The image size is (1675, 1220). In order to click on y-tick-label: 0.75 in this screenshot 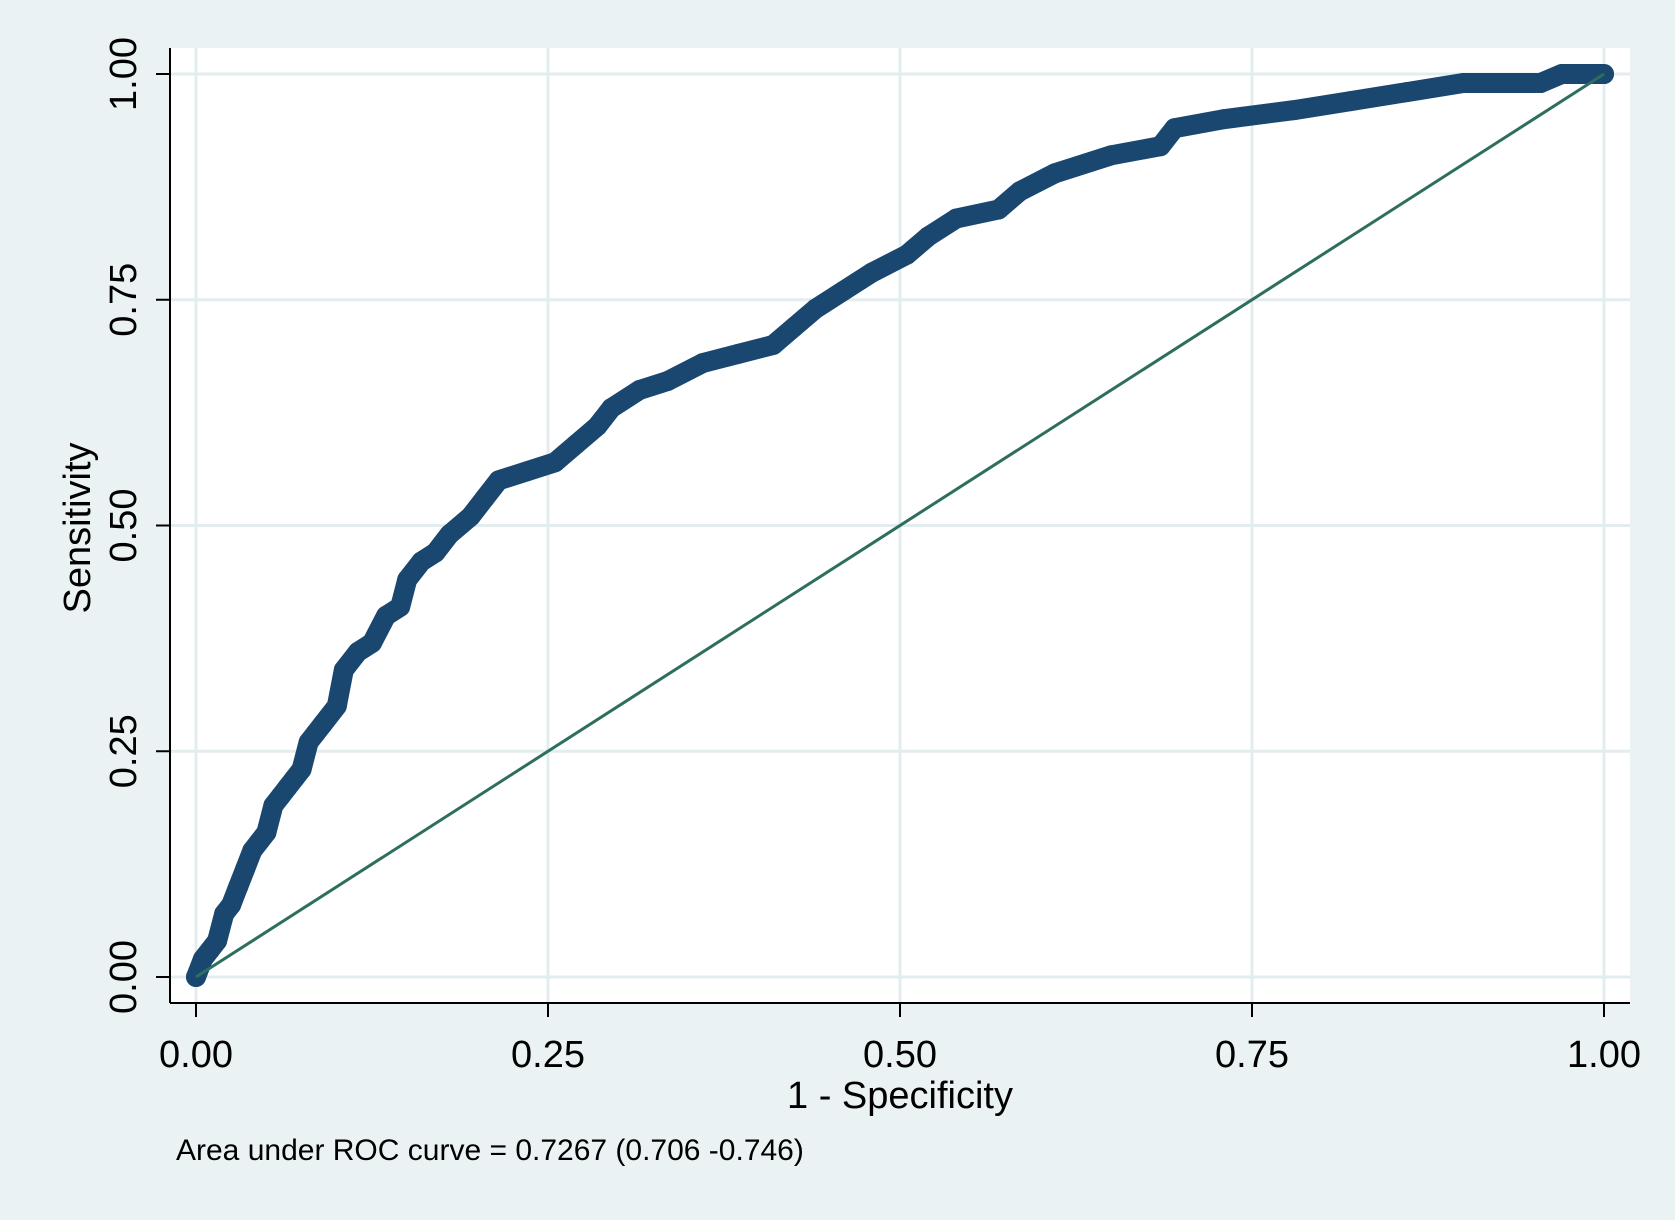, I will do `click(124, 300)`.